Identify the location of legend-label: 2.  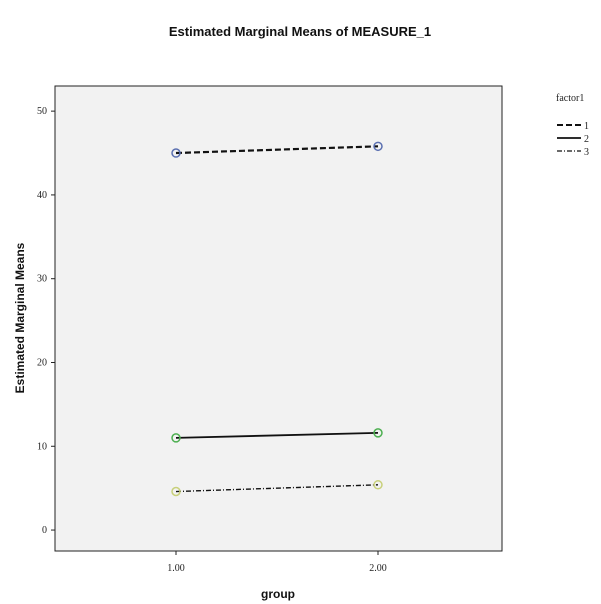
(586, 139).